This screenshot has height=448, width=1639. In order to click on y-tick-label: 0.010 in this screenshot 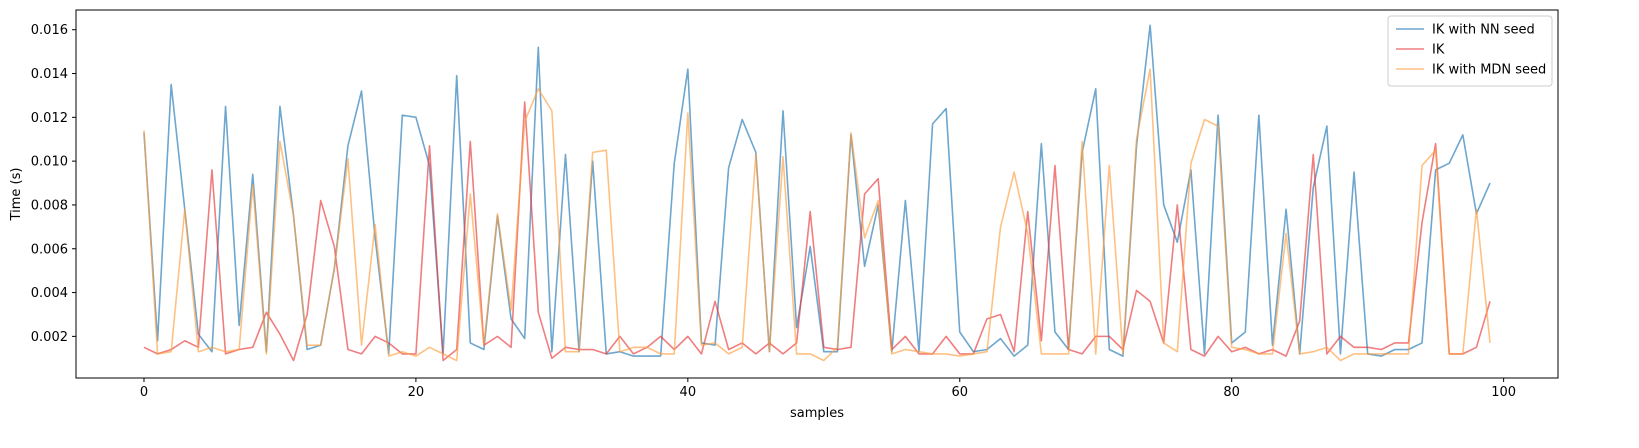, I will do `click(49, 162)`.